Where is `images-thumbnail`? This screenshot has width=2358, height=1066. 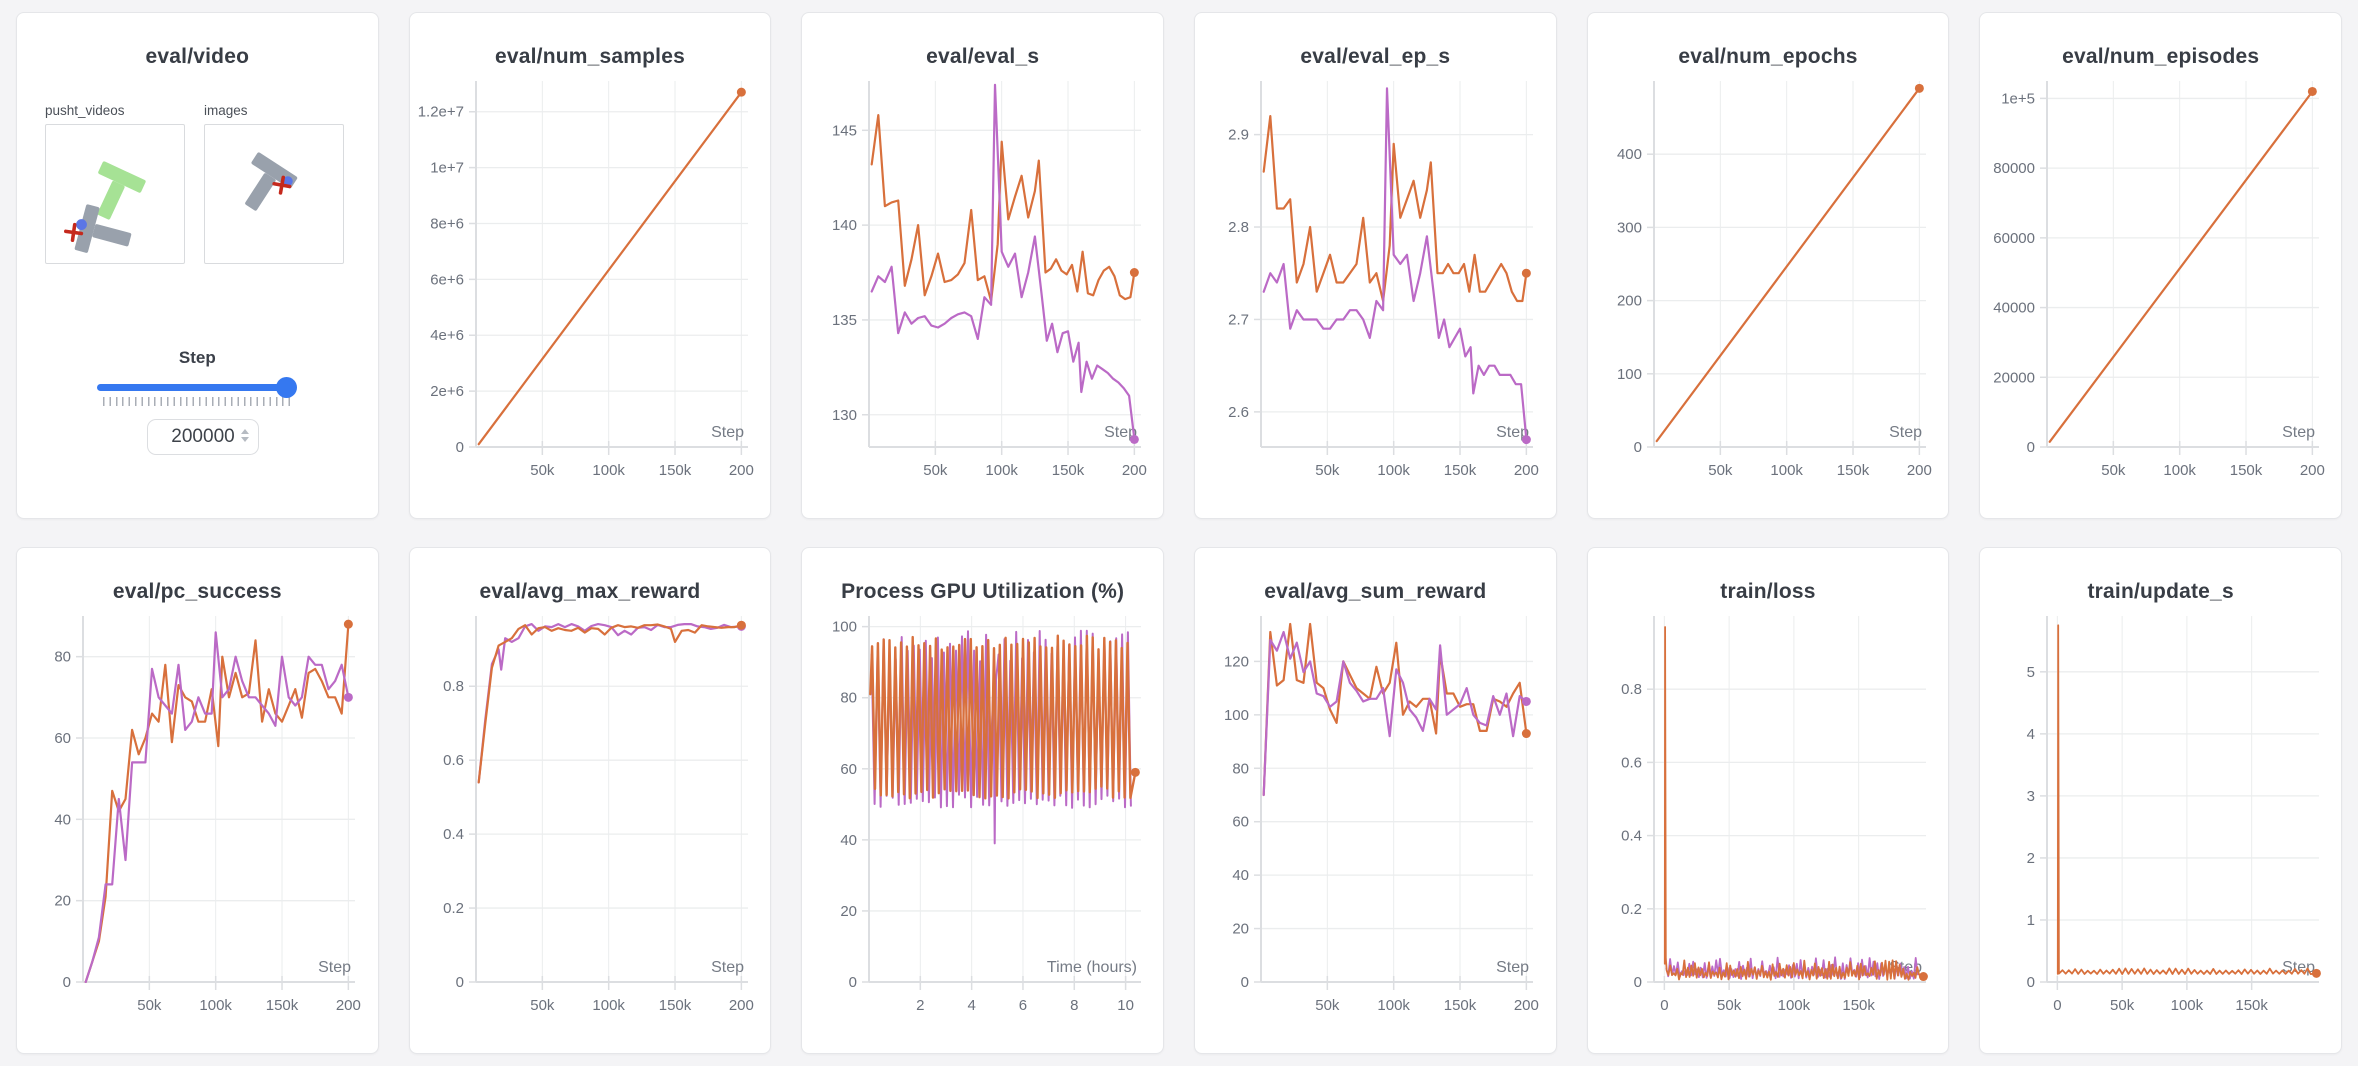
images-thumbnail is located at coordinates (274, 194).